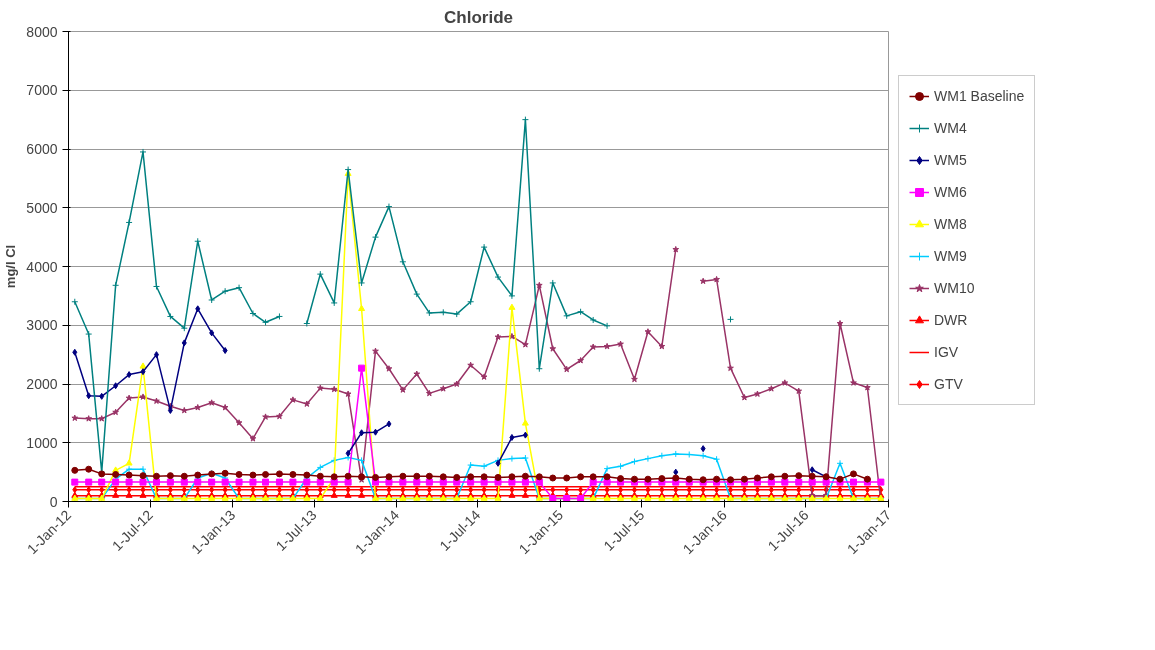  What do you see at coordinates (950, 255) in the screenshot?
I see `legend-label: WM9` at bounding box center [950, 255].